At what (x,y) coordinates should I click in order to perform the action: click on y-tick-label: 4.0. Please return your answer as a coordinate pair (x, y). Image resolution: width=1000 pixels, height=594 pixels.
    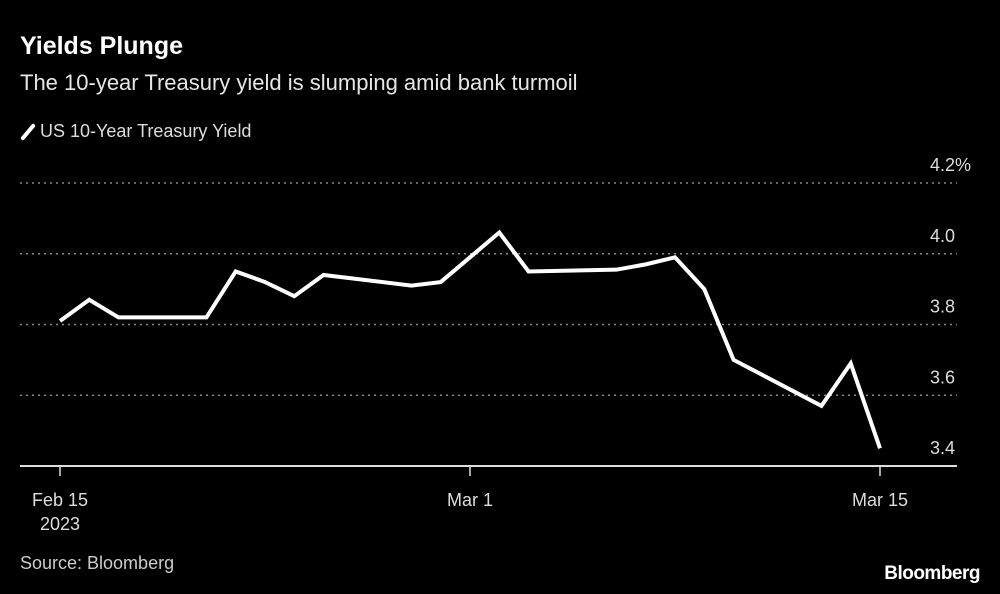
    Looking at the image, I should click on (942, 236).